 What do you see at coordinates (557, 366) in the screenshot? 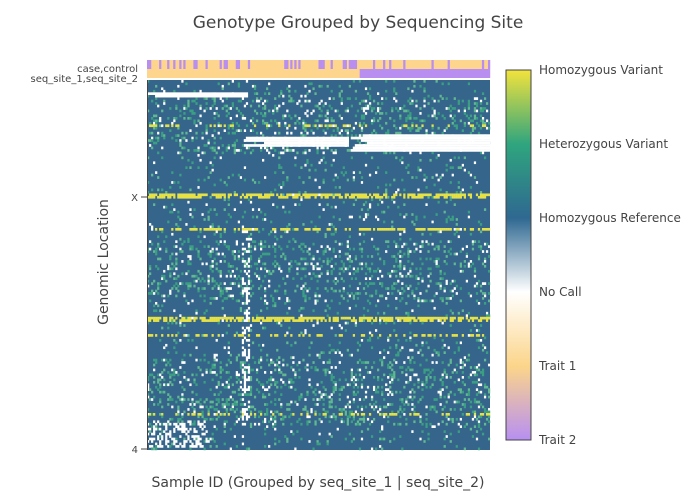
I see `colorbar-label: Trait 1` at bounding box center [557, 366].